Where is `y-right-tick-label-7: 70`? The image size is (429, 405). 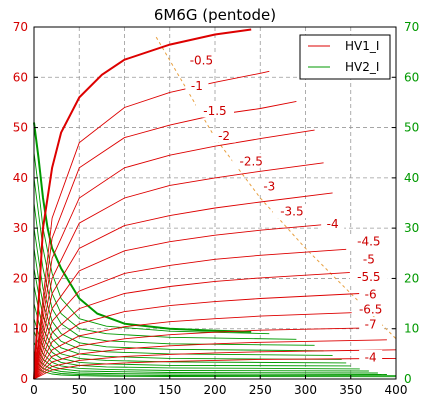
y-right-tick-label-7: 70 is located at coordinates (411, 27).